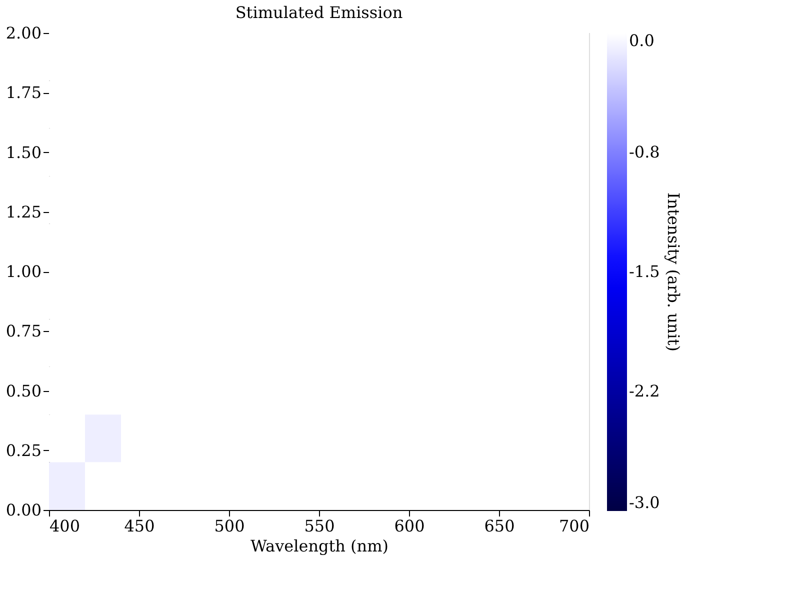 This screenshot has height=594, width=799. Describe the element at coordinates (673, 272) in the screenshot. I see `color-bar-title: Intensity (arb. unit)` at that location.